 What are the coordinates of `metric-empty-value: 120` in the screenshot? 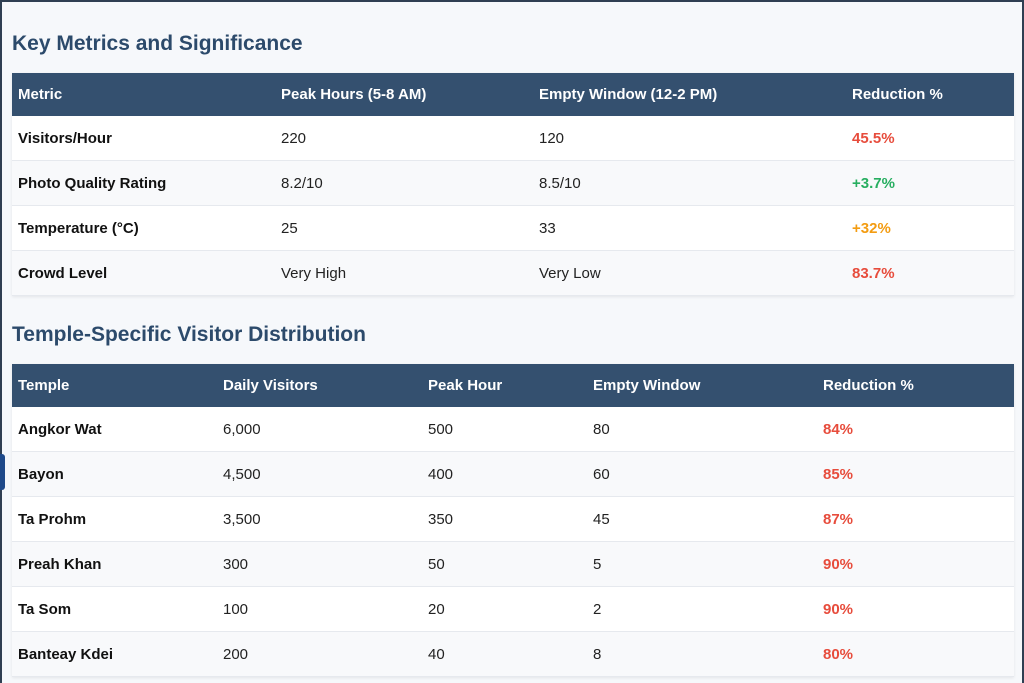 It's located at (689, 138).